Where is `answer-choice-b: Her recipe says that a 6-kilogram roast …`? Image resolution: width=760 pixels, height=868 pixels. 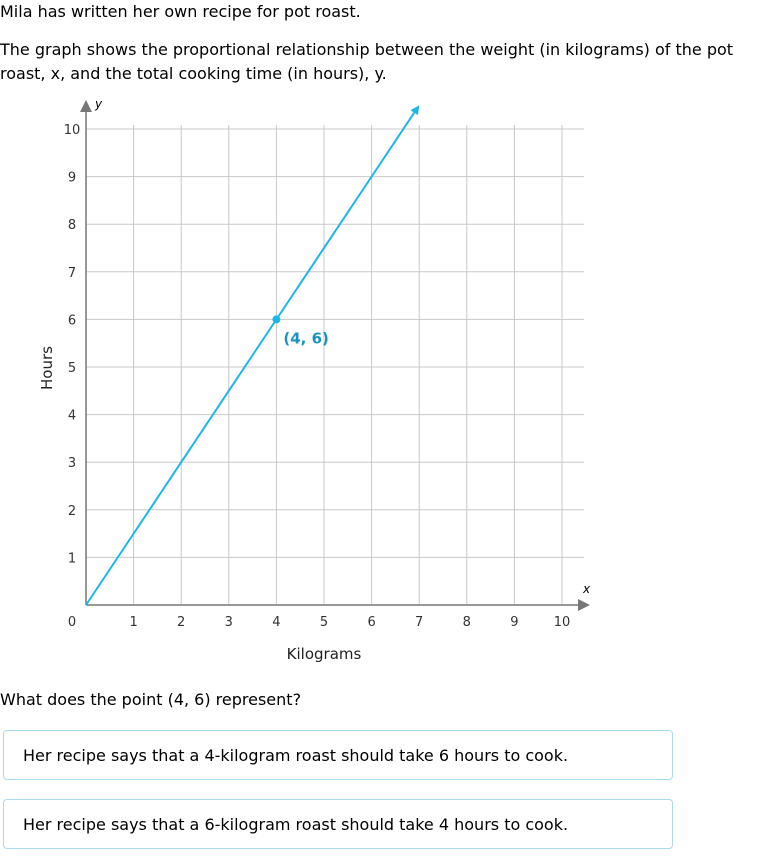
answer-choice-b: Her recipe says that a 6-kilogram roast … is located at coordinates (338, 824).